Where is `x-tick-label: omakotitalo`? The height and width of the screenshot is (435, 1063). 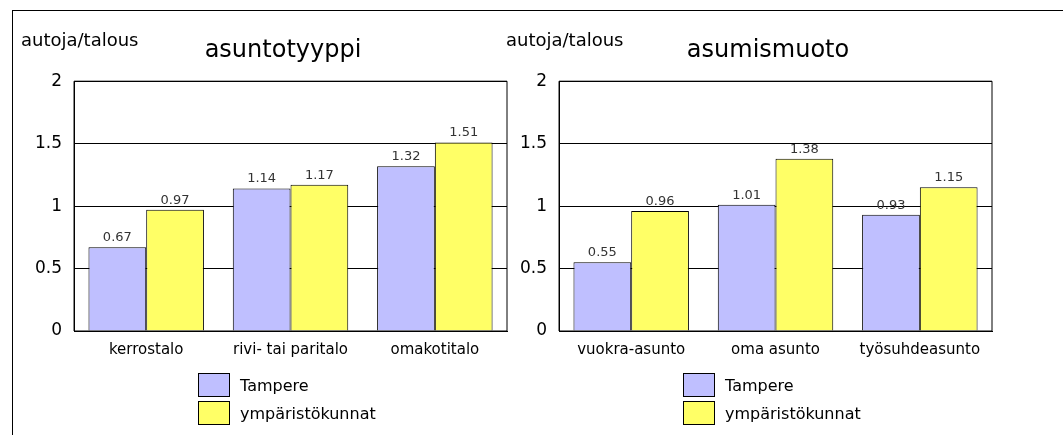 x-tick-label: omakotitalo is located at coordinates (435, 348).